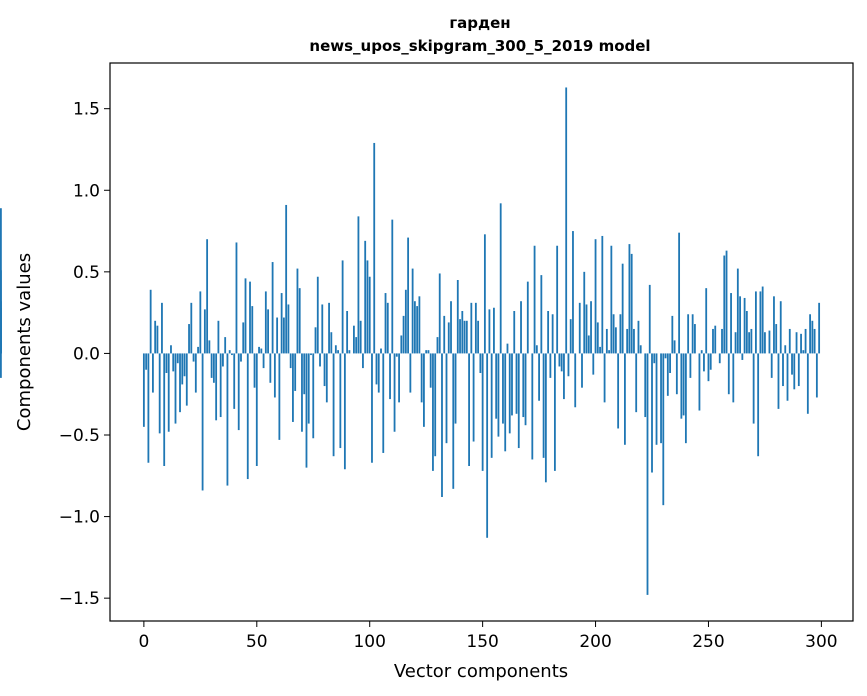 The width and height of the screenshot is (867, 696). Describe the element at coordinates (86, 110) in the screenshot. I see `y-tick-label: 1.5` at that location.